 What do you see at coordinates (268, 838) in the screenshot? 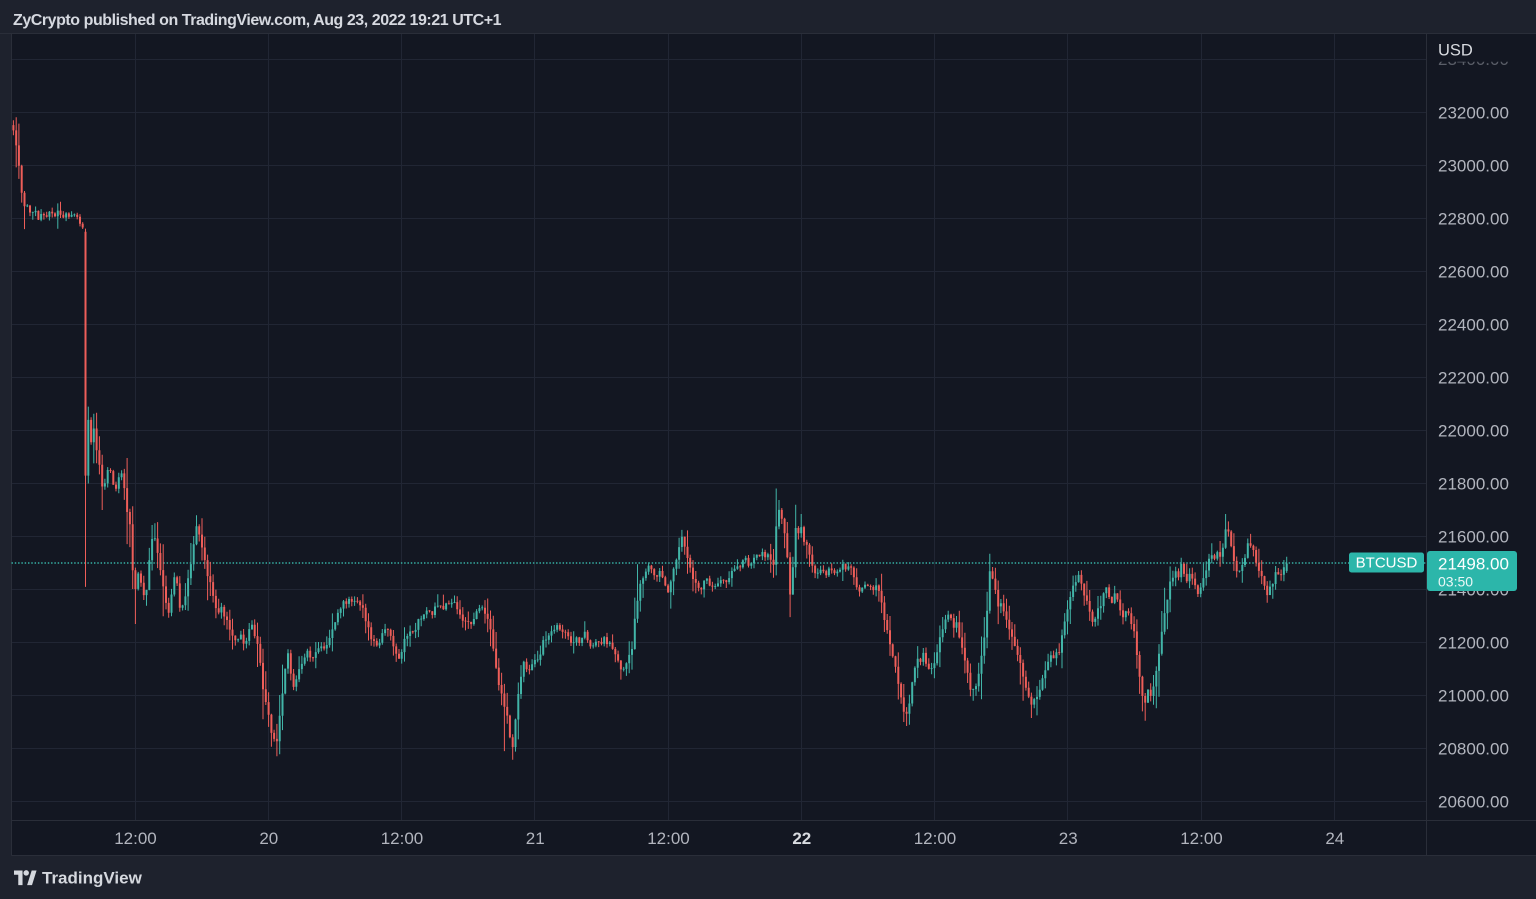
I see `svg-text: 20` at bounding box center [268, 838].